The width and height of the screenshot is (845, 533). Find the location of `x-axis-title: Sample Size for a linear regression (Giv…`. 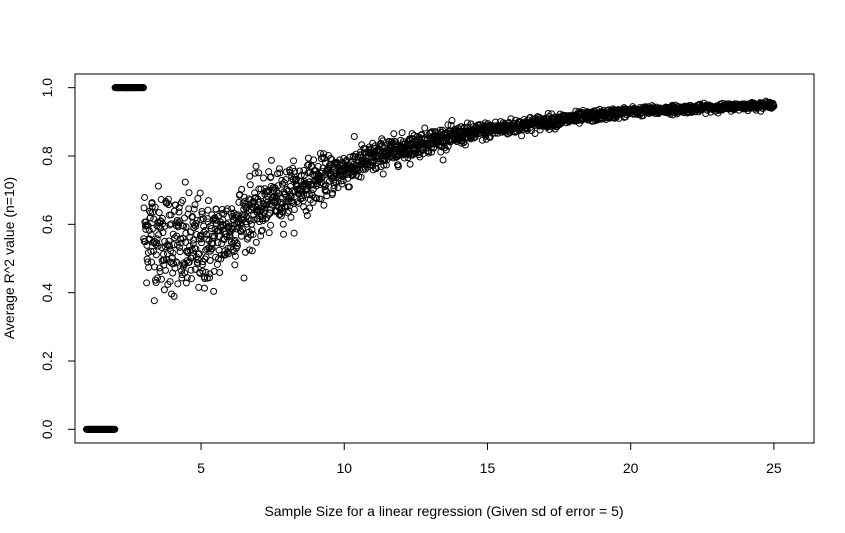

x-axis-title: Sample Size for a linear regression (Giv… is located at coordinates (443, 511).